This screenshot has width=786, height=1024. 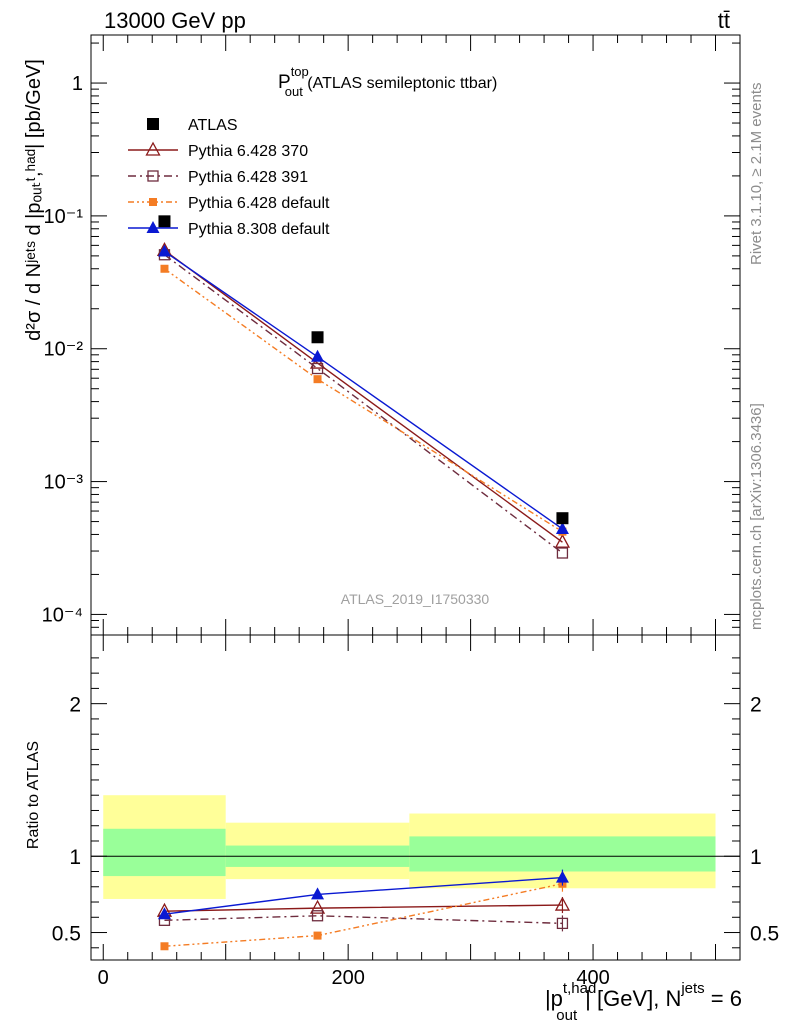 What do you see at coordinates (62, 615) in the screenshot?
I see `main-y-tick-label: 10⁻⁴` at bounding box center [62, 615].